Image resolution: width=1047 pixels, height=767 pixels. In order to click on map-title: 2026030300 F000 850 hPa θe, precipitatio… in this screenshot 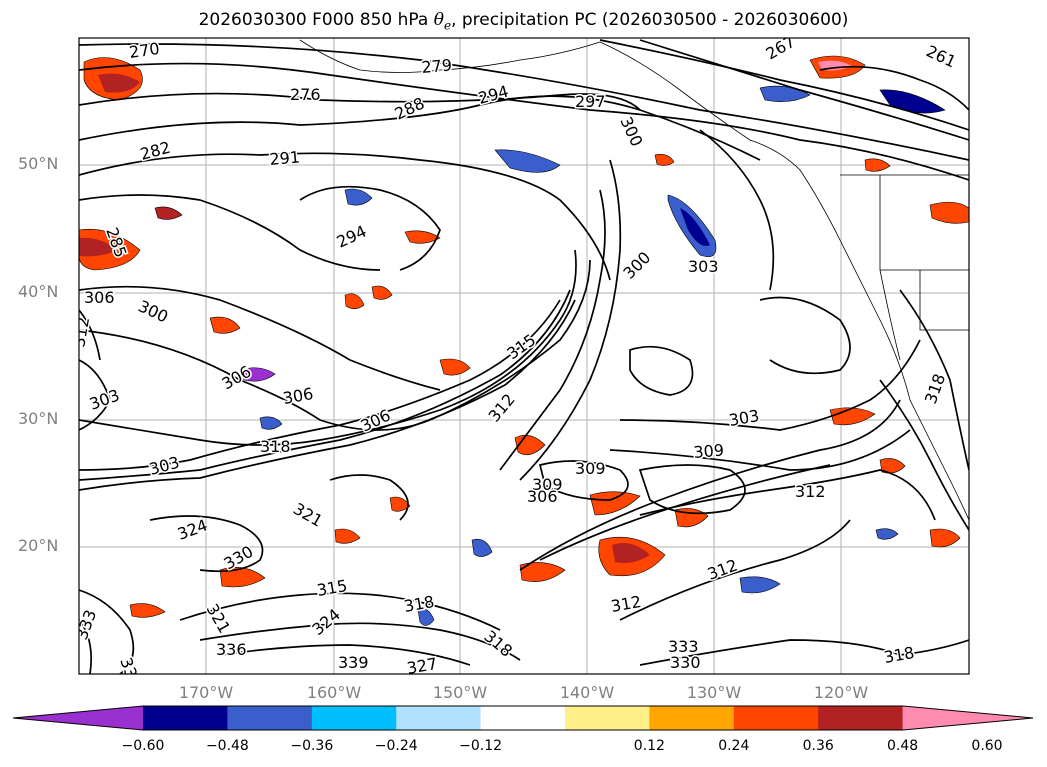, I will do `click(523, 21)`.